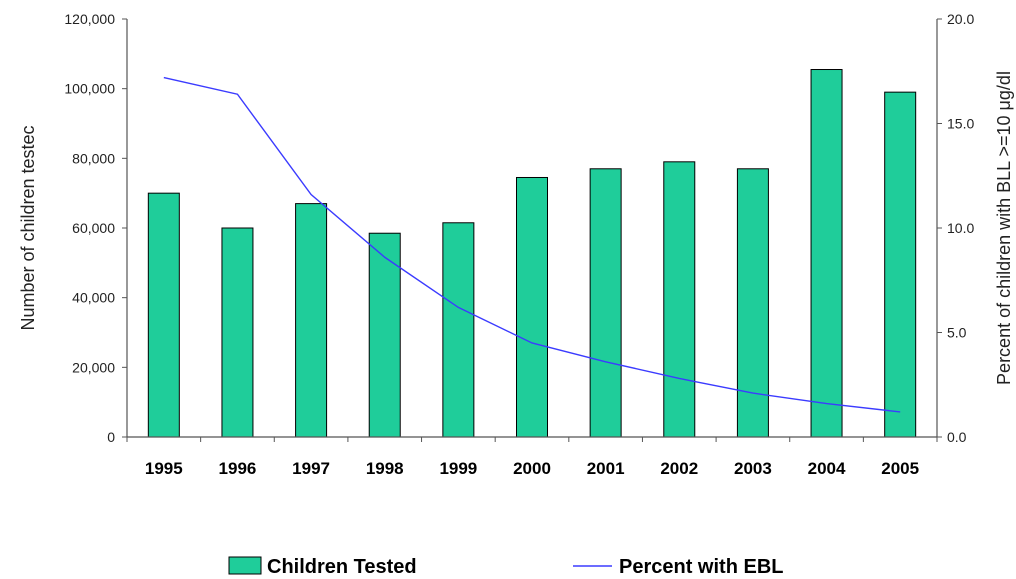  What do you see at coordinates (93, 158) in the screenshot?
I see `y-tick-label: 80,000` at bounding box center [93, 158].